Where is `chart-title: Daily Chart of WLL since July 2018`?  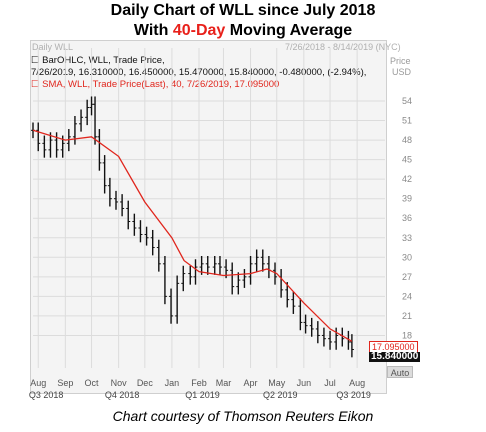
chart-title: Daily Chart of WLL since July 2018 is located at coordinates (243, 10).